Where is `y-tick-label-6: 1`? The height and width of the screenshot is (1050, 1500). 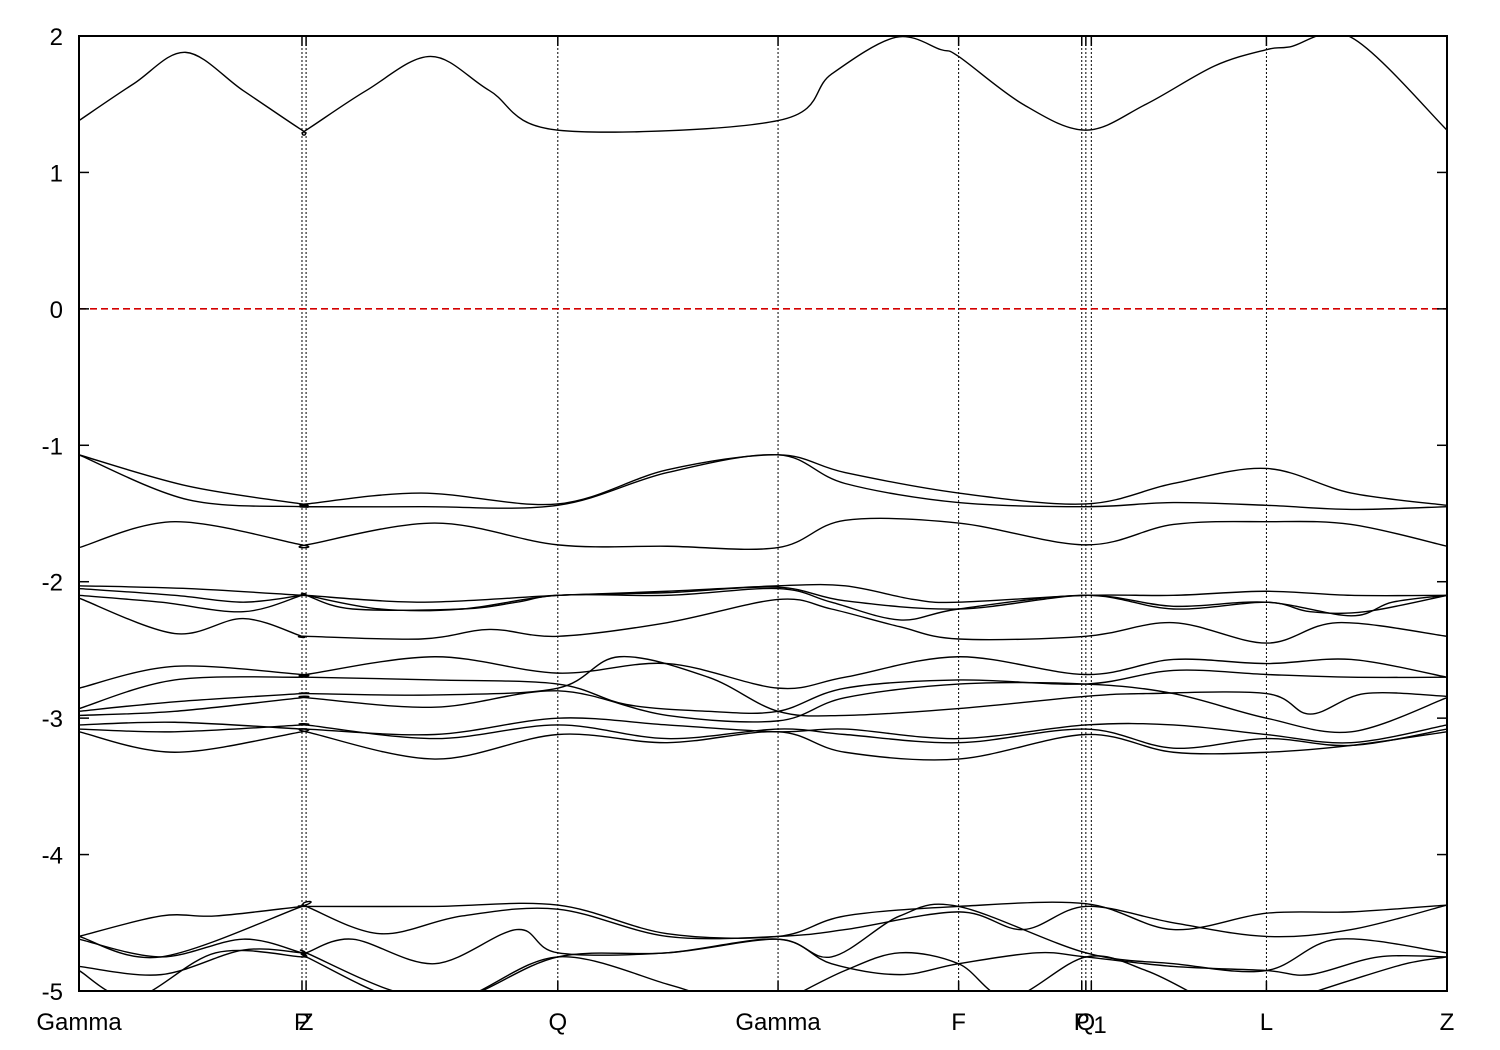
y-tick-label-6: 1 is located at coordinates (56, 173).